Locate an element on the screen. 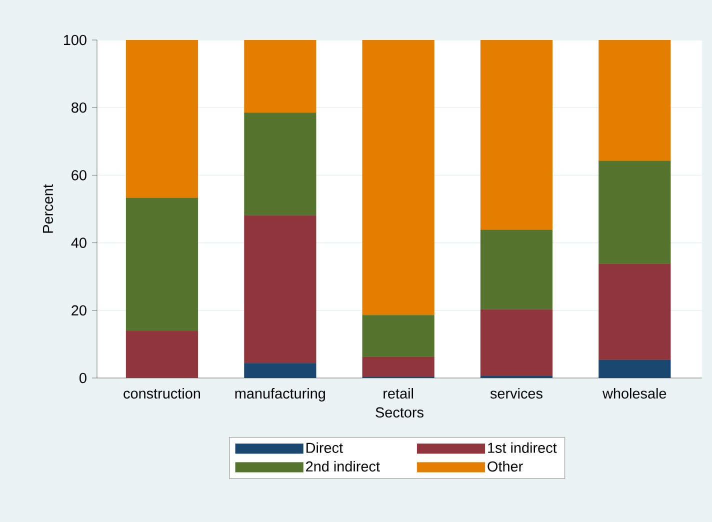 This screenshot has height=522, width=712. y-tick-label: 100 is located at coordinates (75, 40).